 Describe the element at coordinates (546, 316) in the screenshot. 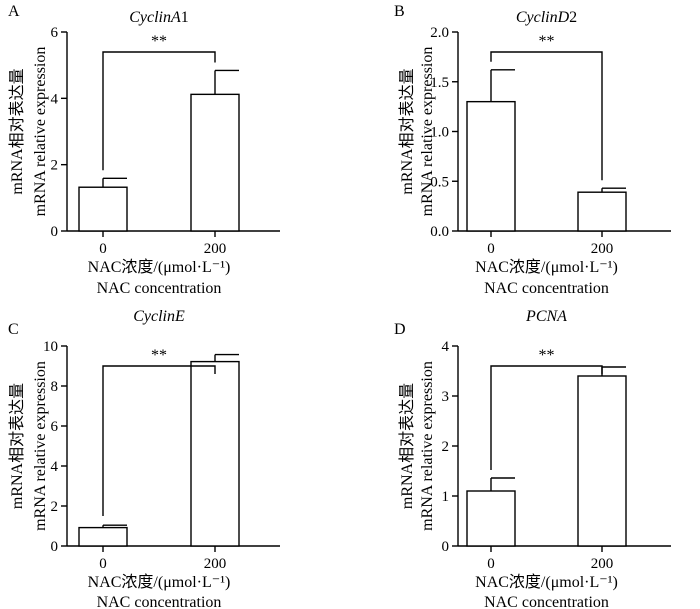

I see `chart-title: PCNA` at that location.